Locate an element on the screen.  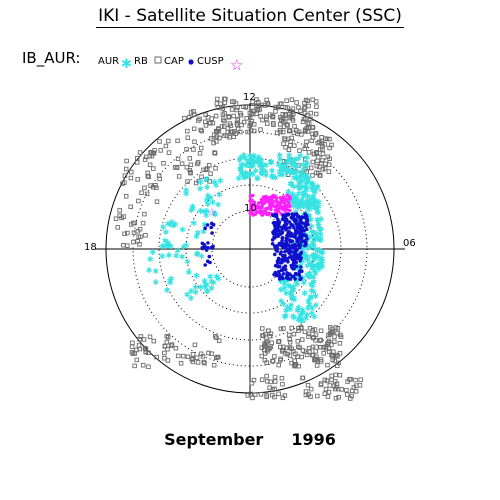
legend: IB_AUR: AUR ✱ RB CAP CUSP ☆ is located at coordinates (132, 61).